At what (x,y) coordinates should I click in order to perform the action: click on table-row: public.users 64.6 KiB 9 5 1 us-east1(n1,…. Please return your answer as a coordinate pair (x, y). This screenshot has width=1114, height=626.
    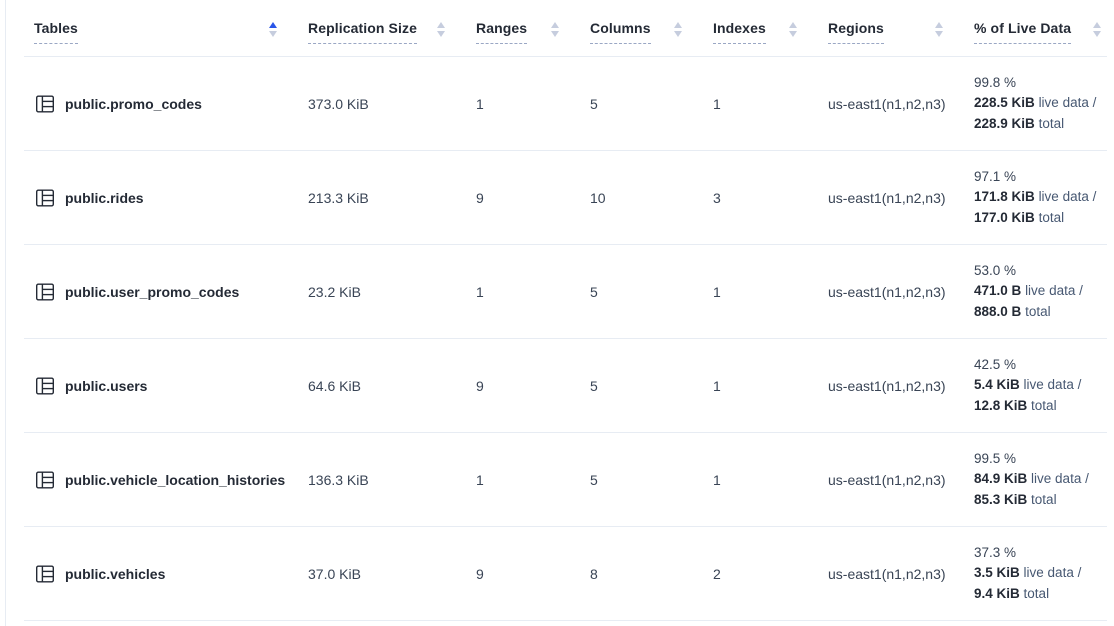
    Looking at the image, I should click on (565, 386).